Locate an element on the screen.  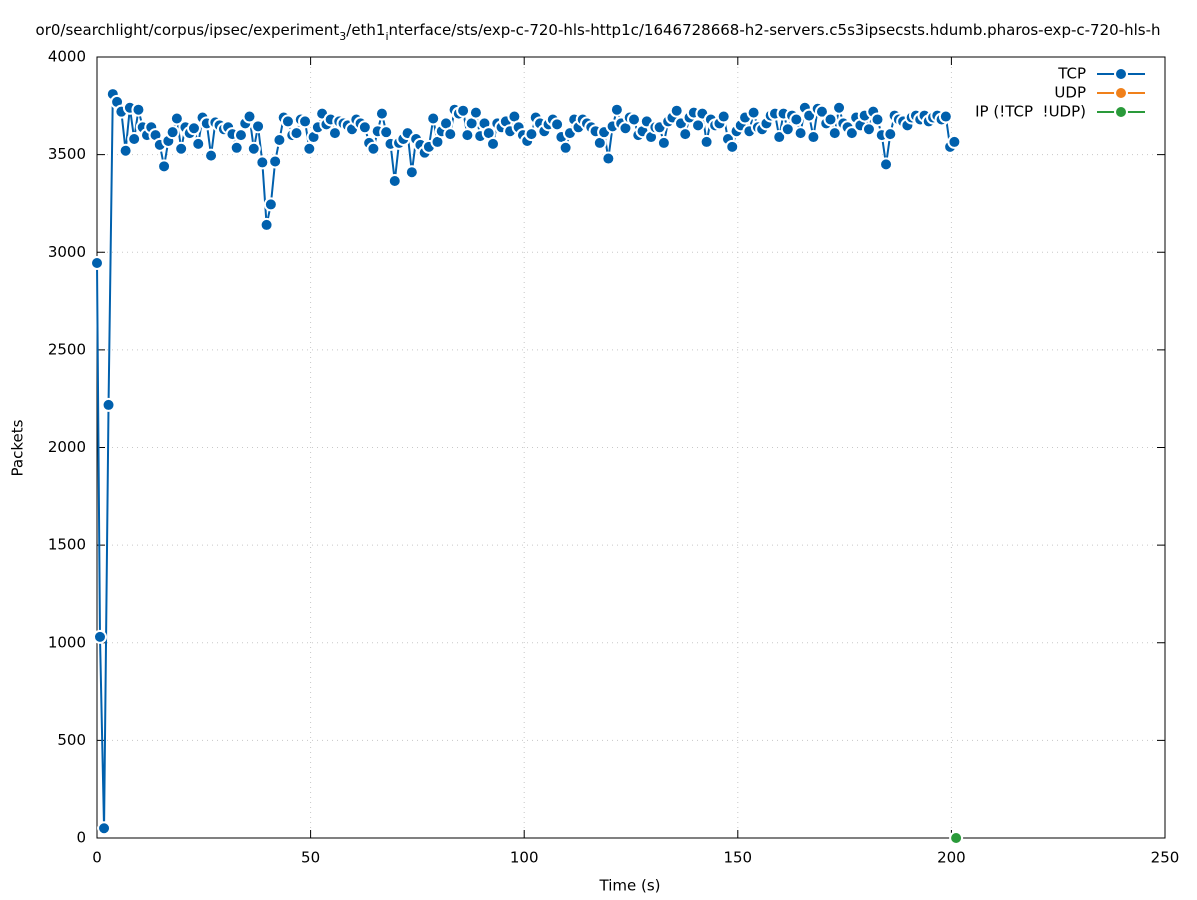
y-tick-label: 500 is located at coordinates (71, 740).